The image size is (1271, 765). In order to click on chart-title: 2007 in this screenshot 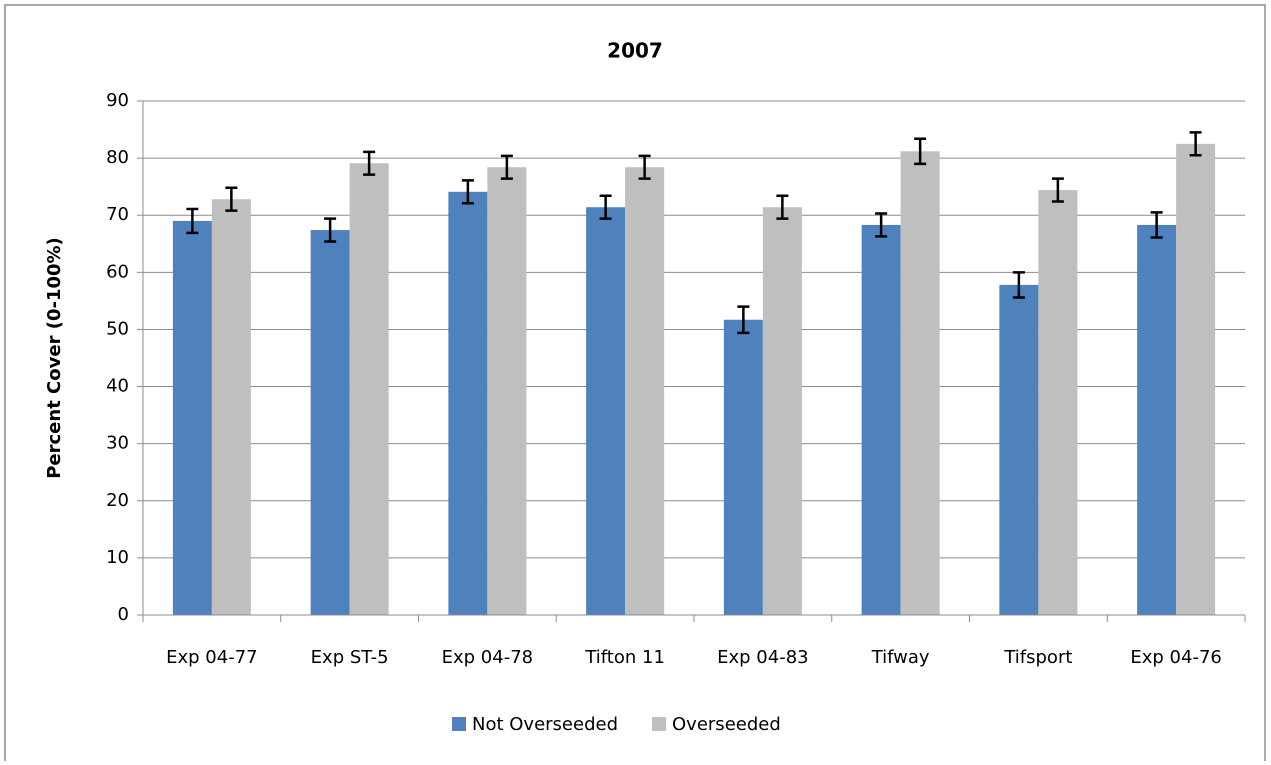, I will do `click(635, 51)`.